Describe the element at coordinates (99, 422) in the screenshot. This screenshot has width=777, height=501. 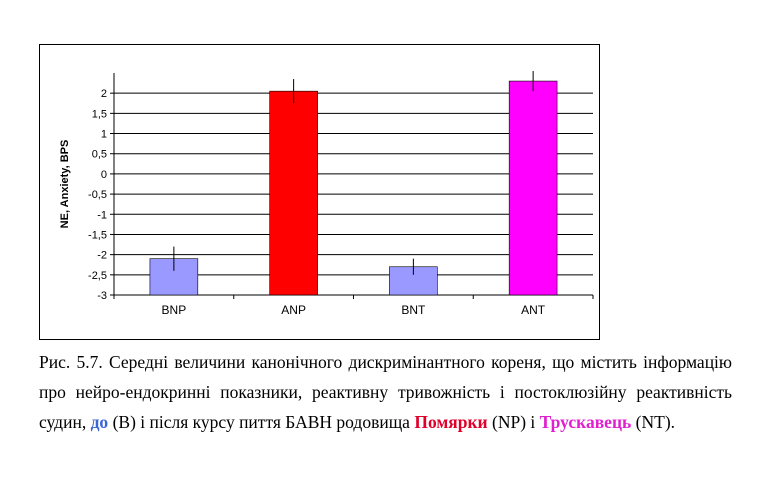
I see `caption-before-word: до` at that location.